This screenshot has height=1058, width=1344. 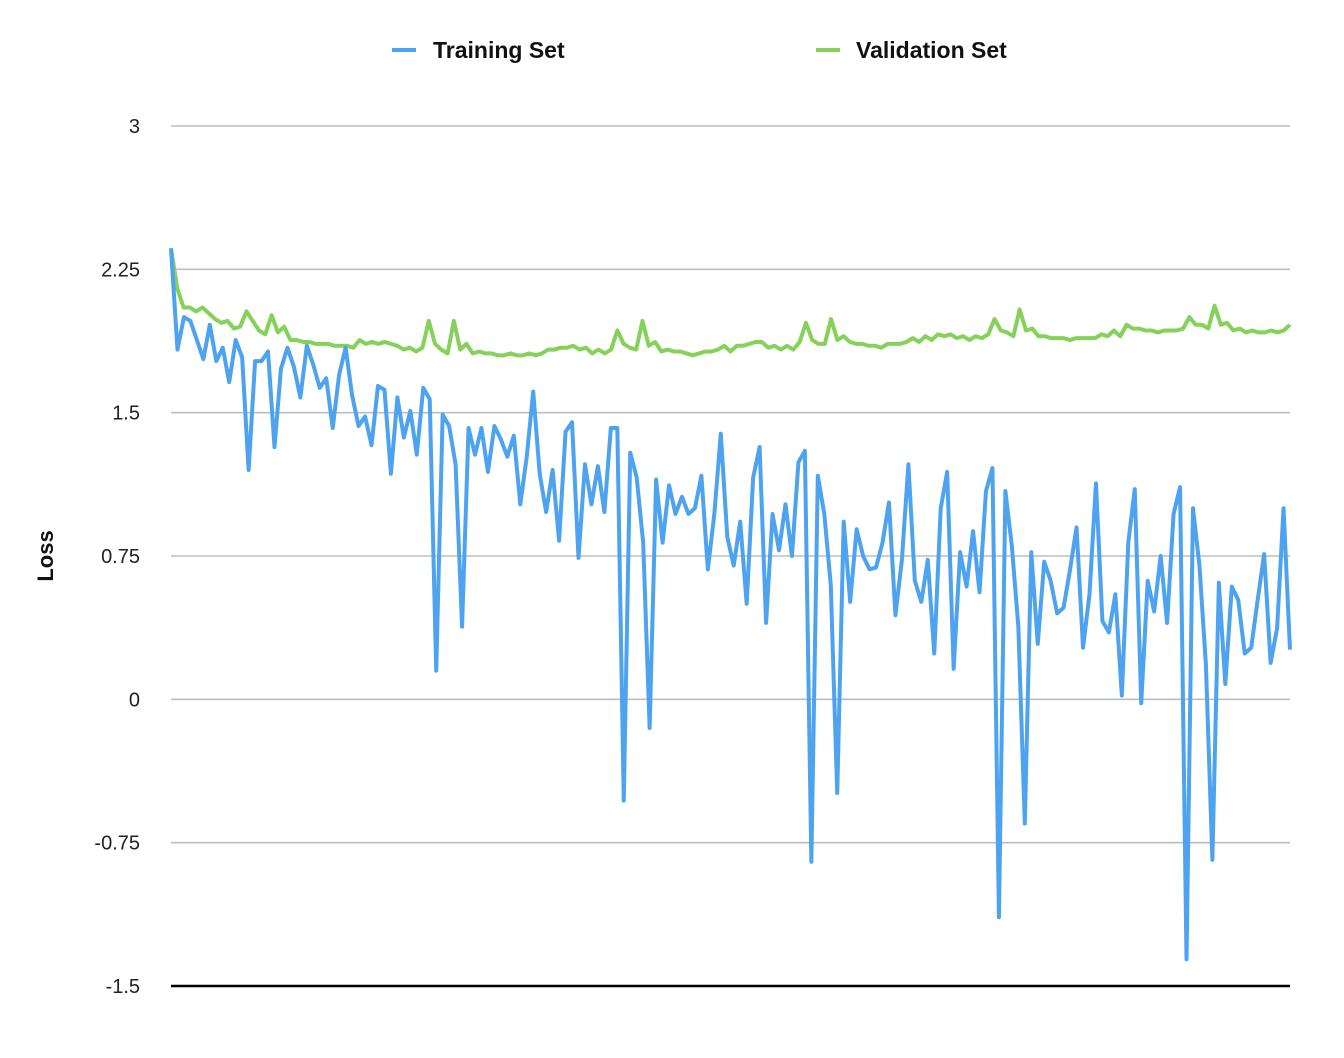 I want to click on legend-label-training: Training Set, so click(x=499, y=50).